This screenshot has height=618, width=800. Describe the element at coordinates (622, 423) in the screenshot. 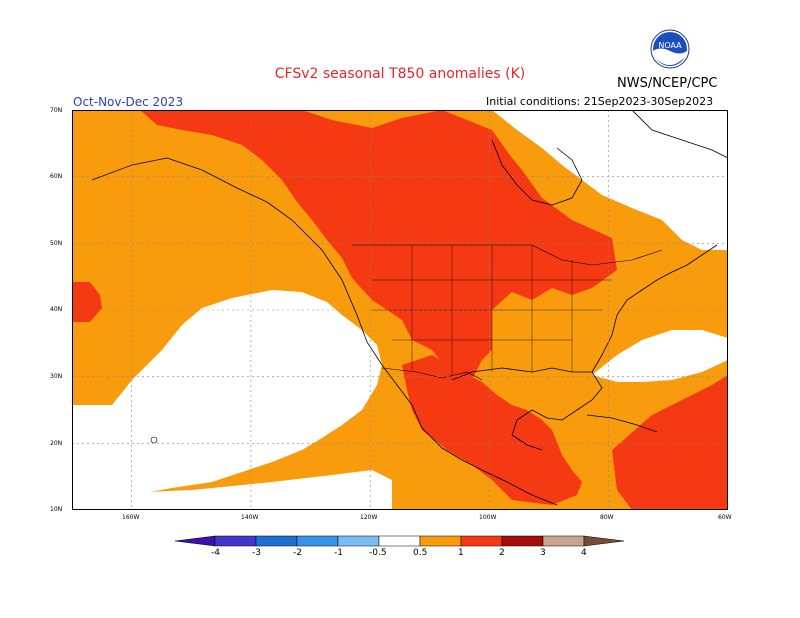

I see `coastline-cuba` at that location.